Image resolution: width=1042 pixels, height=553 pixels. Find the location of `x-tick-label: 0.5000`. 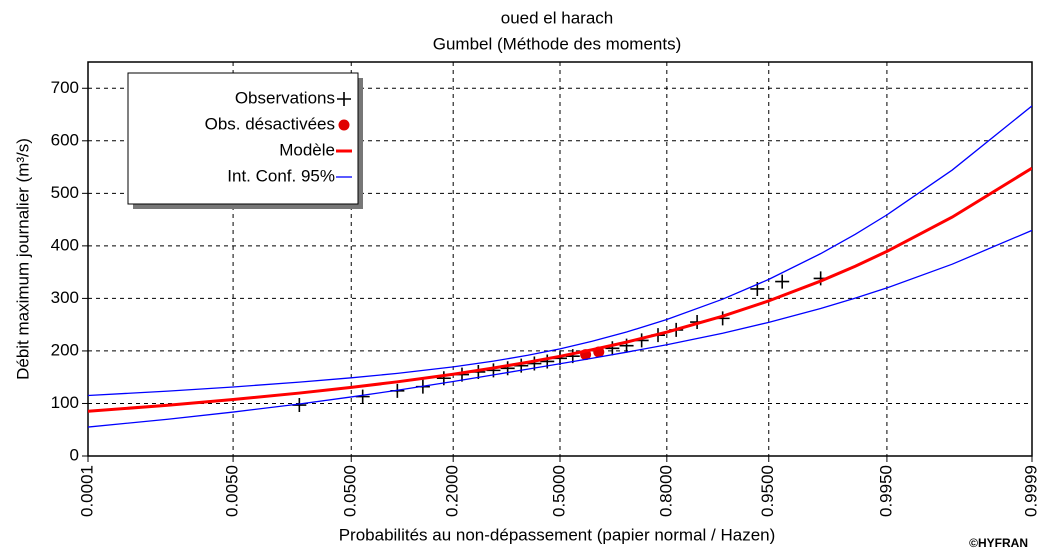

x-tick-label: 0.5000 is located at coordinates (558, 491).